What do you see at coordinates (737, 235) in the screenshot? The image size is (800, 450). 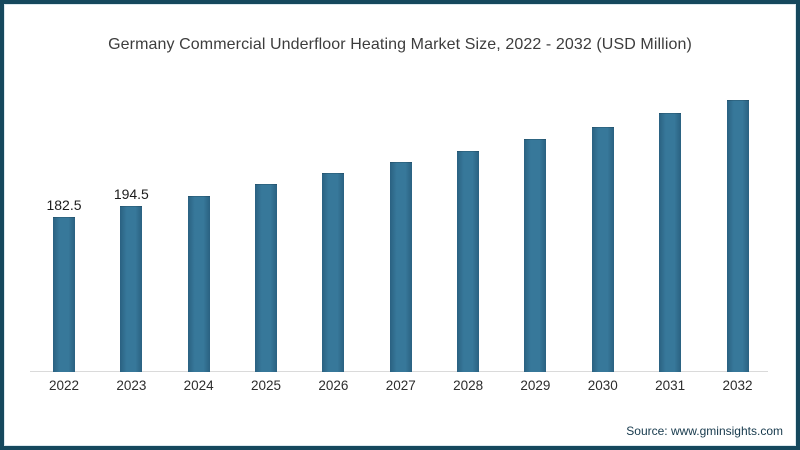 I see `bar-2032` at bounding box center [737, 235].